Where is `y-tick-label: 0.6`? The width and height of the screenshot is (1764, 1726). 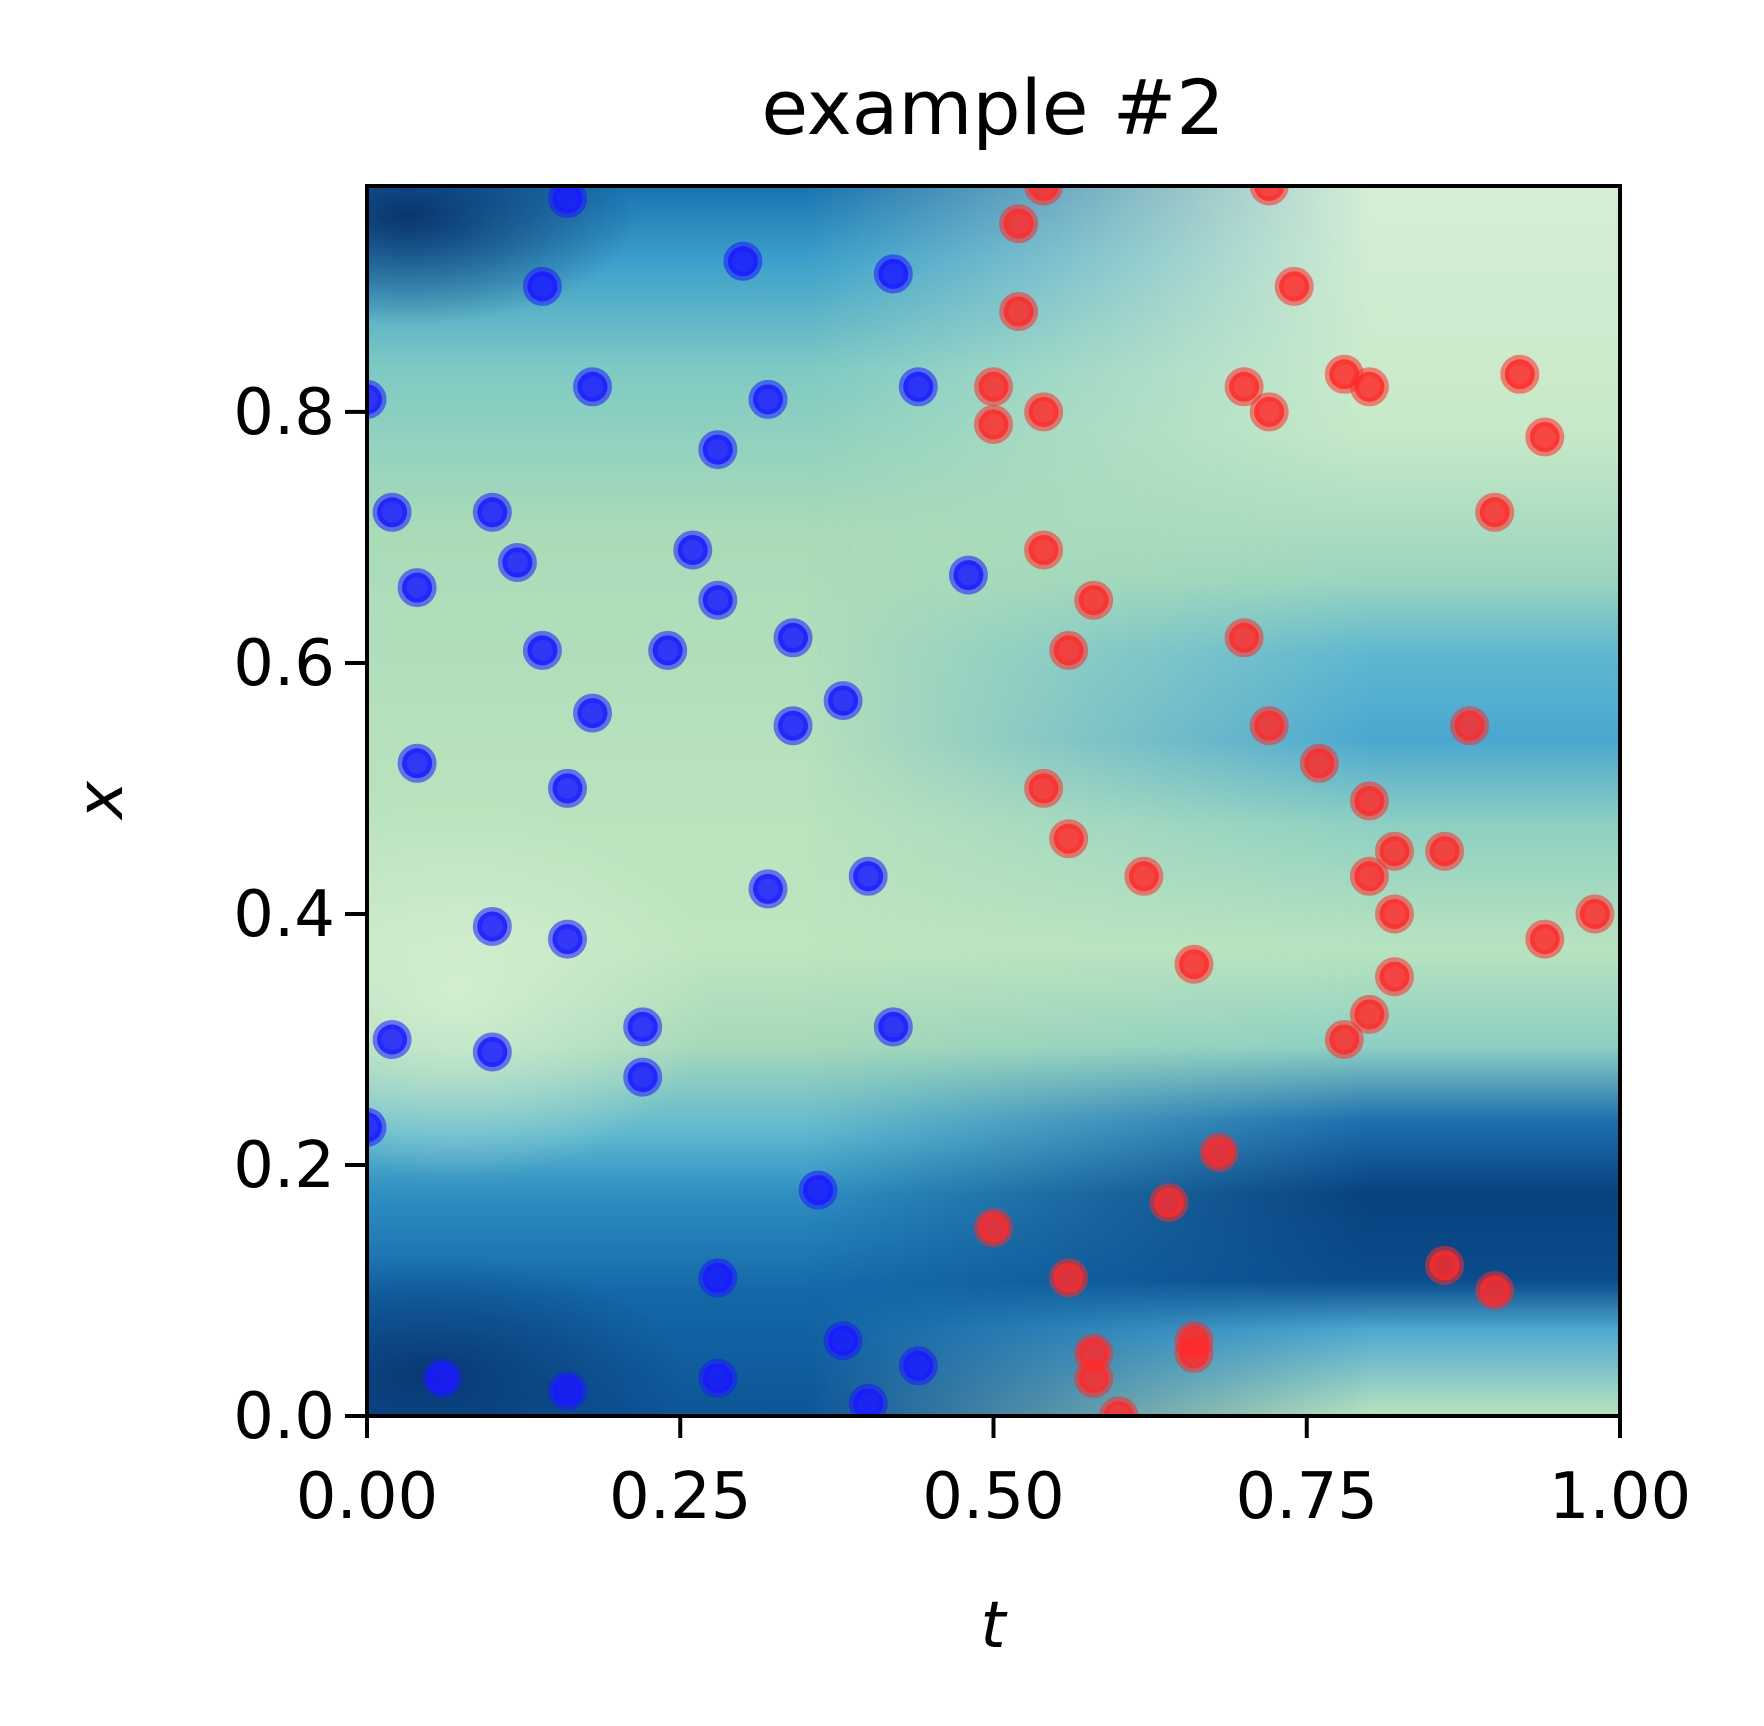 y-tick-label: 0.6 is located at coordinates (284, 664).